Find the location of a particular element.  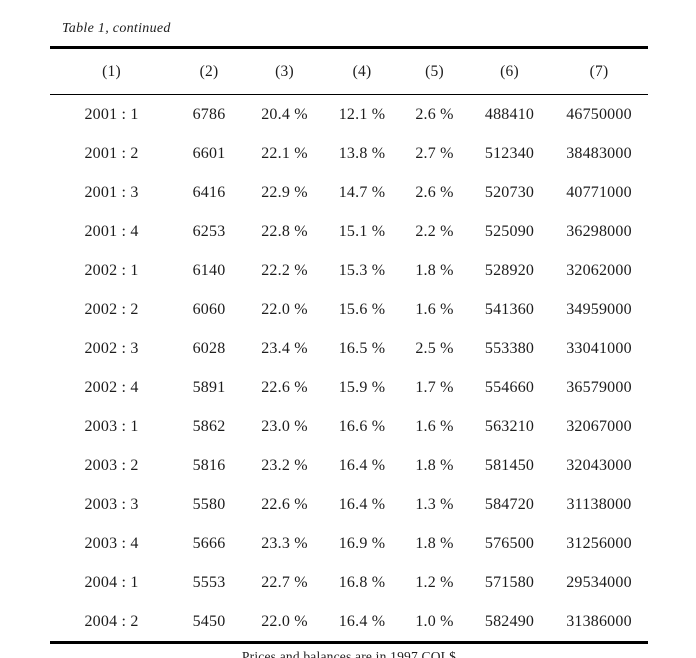

cell-period: 2002 : 4 is located at coordinates (111, 387).